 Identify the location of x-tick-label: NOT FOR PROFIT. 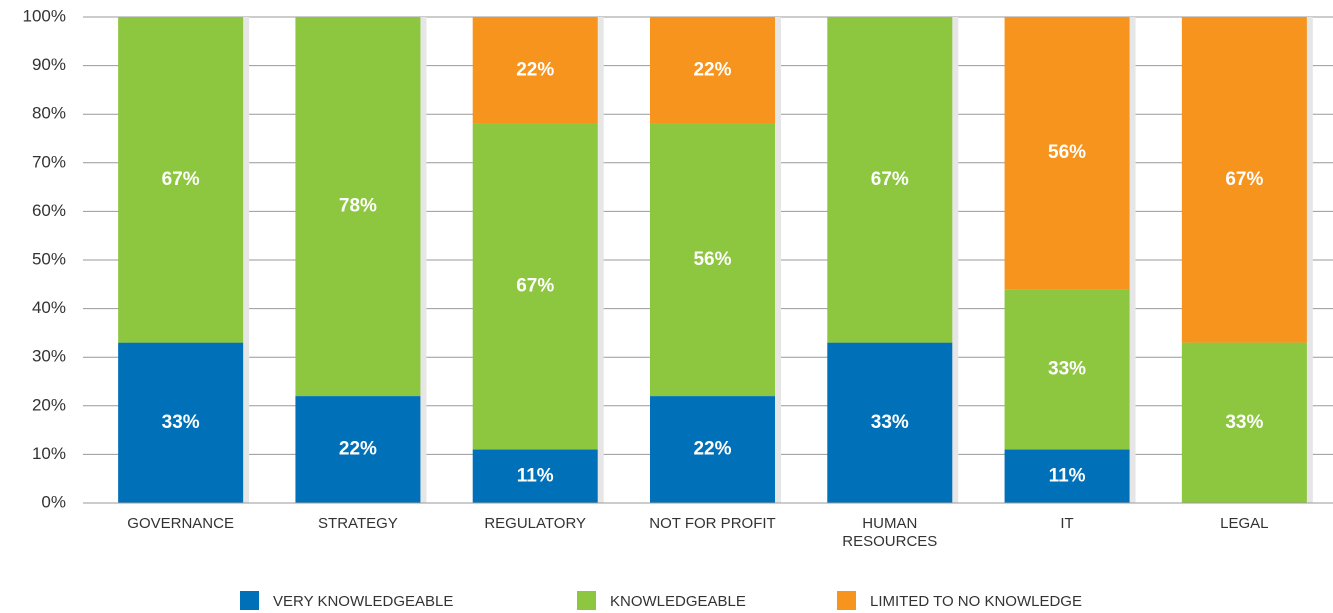
(712, 523).